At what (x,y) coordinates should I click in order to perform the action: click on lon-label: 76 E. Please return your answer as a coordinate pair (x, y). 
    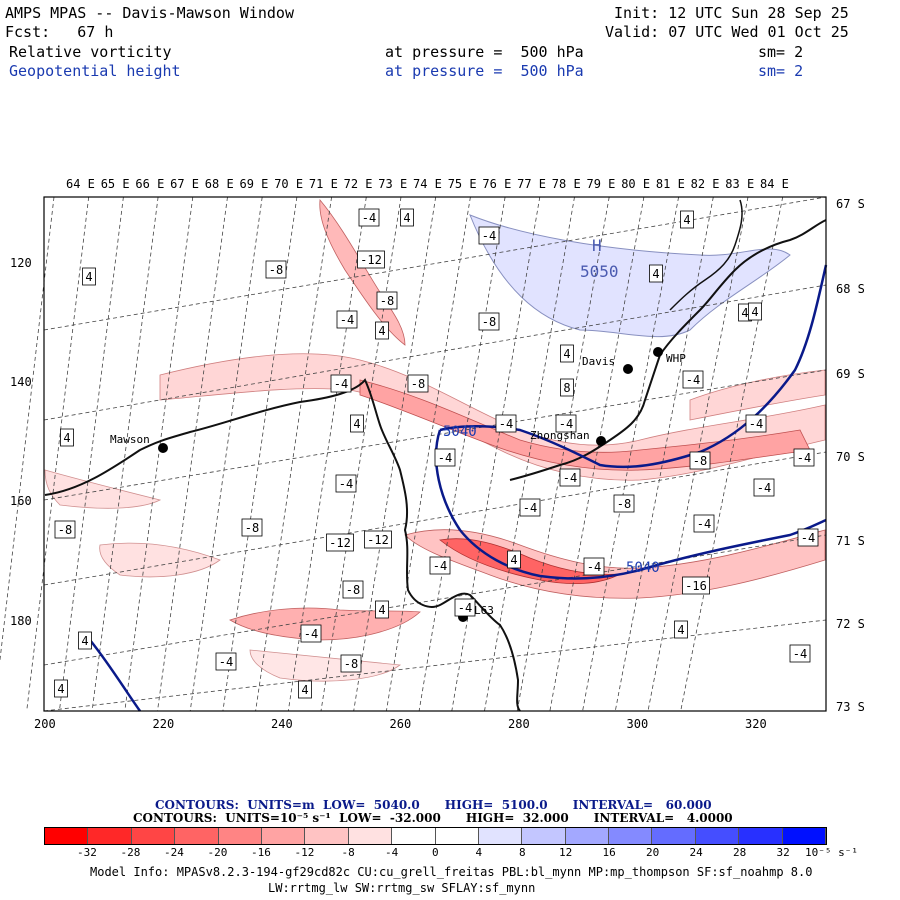
    Looking at the image, I should click on (497, 184).